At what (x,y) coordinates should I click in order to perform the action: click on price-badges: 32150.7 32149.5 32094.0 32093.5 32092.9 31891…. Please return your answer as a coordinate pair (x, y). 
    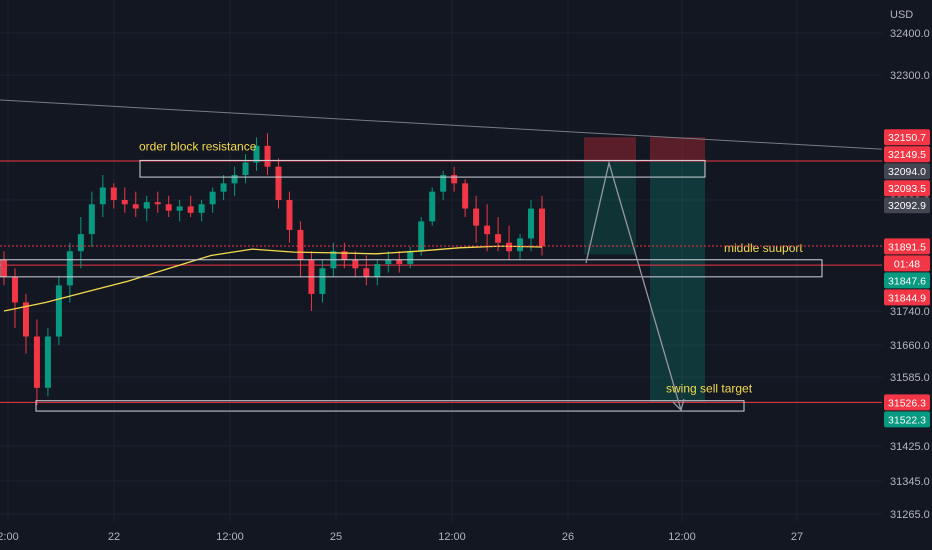
    Looking at the image, I should click on (907, 278).